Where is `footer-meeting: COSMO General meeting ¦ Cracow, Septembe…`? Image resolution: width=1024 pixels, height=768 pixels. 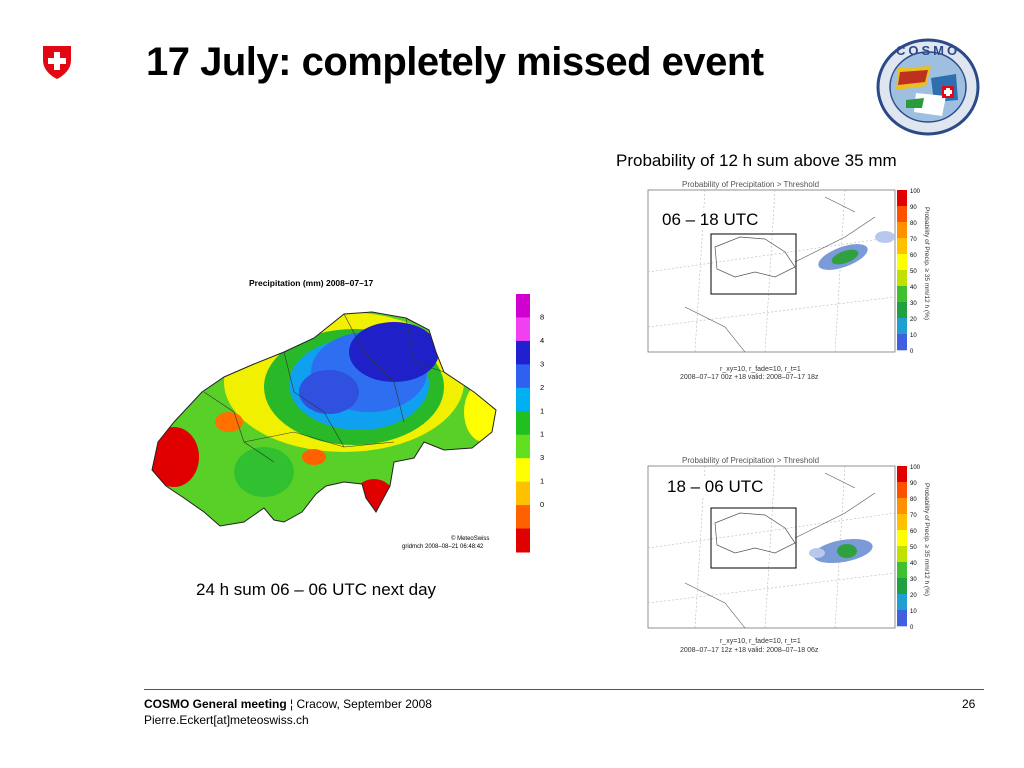 footer-meeting: COSMO General meeting ¦ Cracow, Septembe… is located at coordinates (288, 704).